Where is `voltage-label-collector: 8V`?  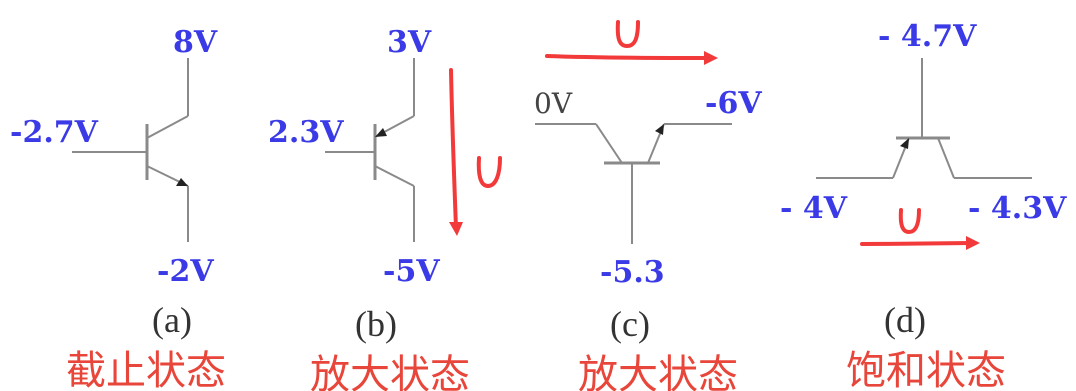 voltage-label-collector: 8V is located at coordinates (195, 42).